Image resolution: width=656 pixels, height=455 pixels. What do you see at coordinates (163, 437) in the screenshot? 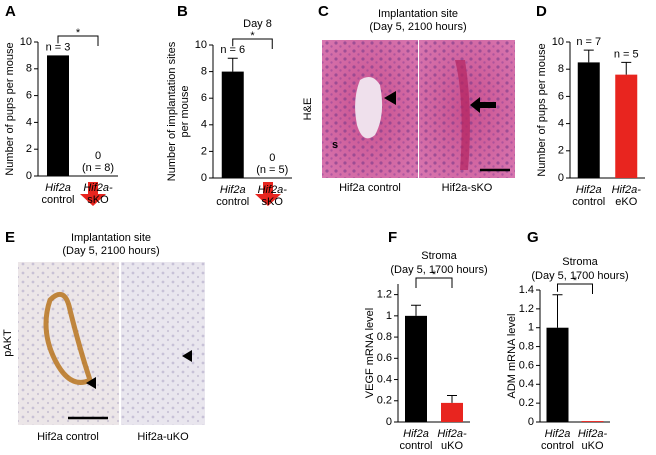
I see `image-caption: Hif2a-uKO` at bounding box center [163, 437].